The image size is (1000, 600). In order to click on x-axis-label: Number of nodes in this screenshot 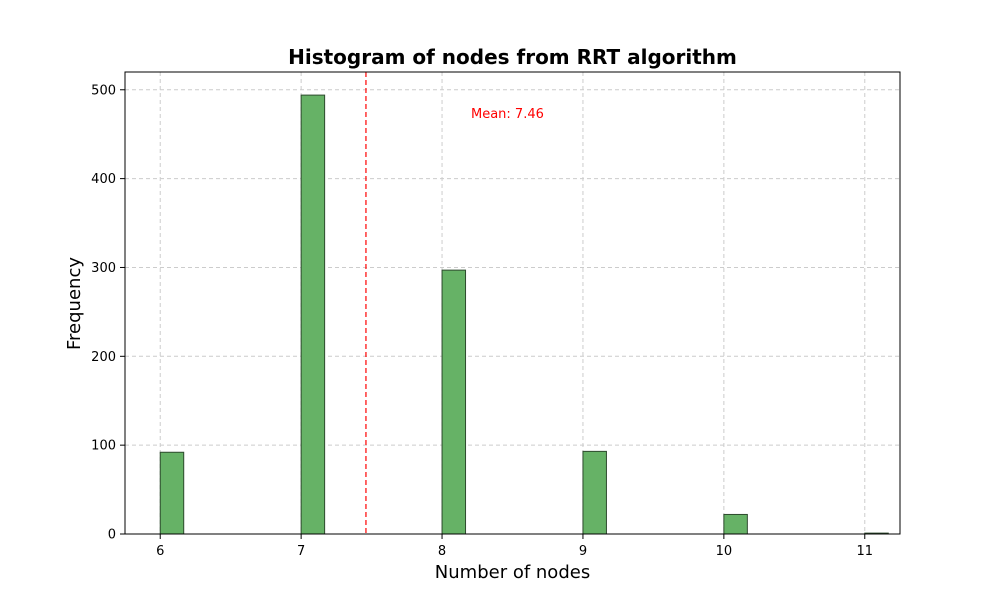, I will do `click(512, 572)`.